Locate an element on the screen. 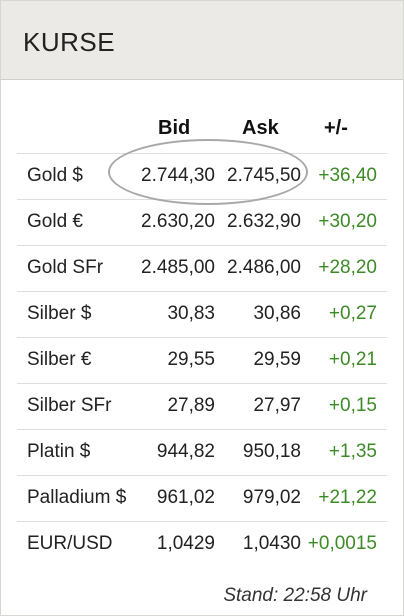  table-row: Silber SFr 27,89 27,97 +0,15 is located at coordinates (202, 406).